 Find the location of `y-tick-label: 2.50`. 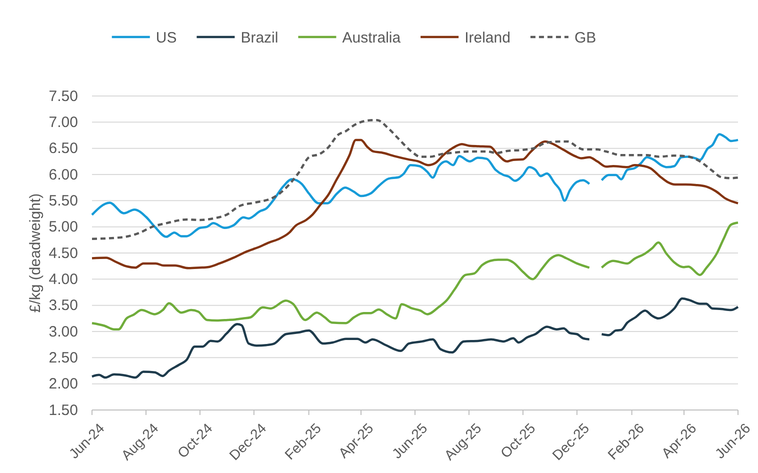

y-tick-label: 2.50 is located at coordinates (63, 357).